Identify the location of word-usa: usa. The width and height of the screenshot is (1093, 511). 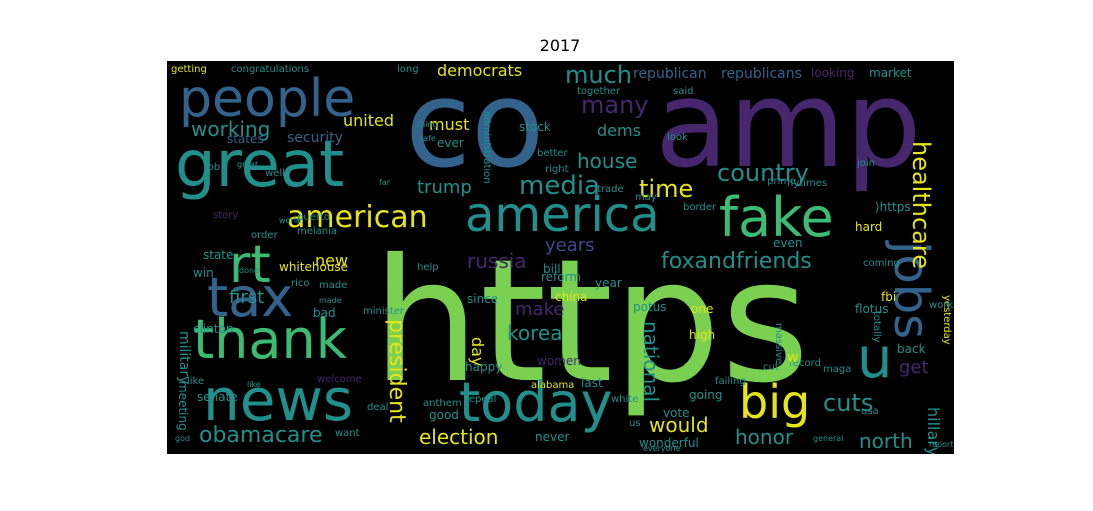
(870, 411).